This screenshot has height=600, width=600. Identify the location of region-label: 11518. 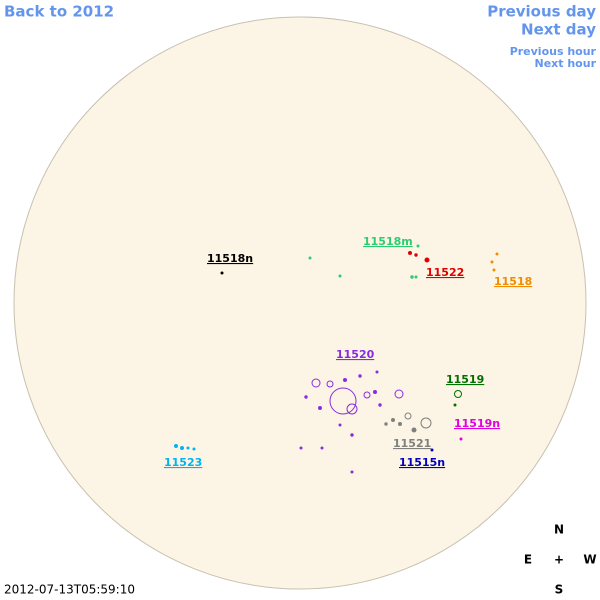
(513, 281).